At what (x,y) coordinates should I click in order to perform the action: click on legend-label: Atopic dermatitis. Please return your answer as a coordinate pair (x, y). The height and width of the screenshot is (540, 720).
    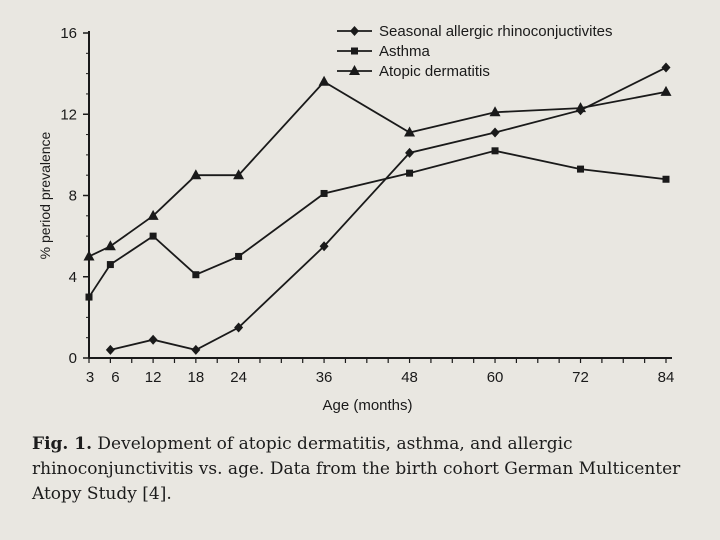
    Looking at the image, I should click on (434, 71).